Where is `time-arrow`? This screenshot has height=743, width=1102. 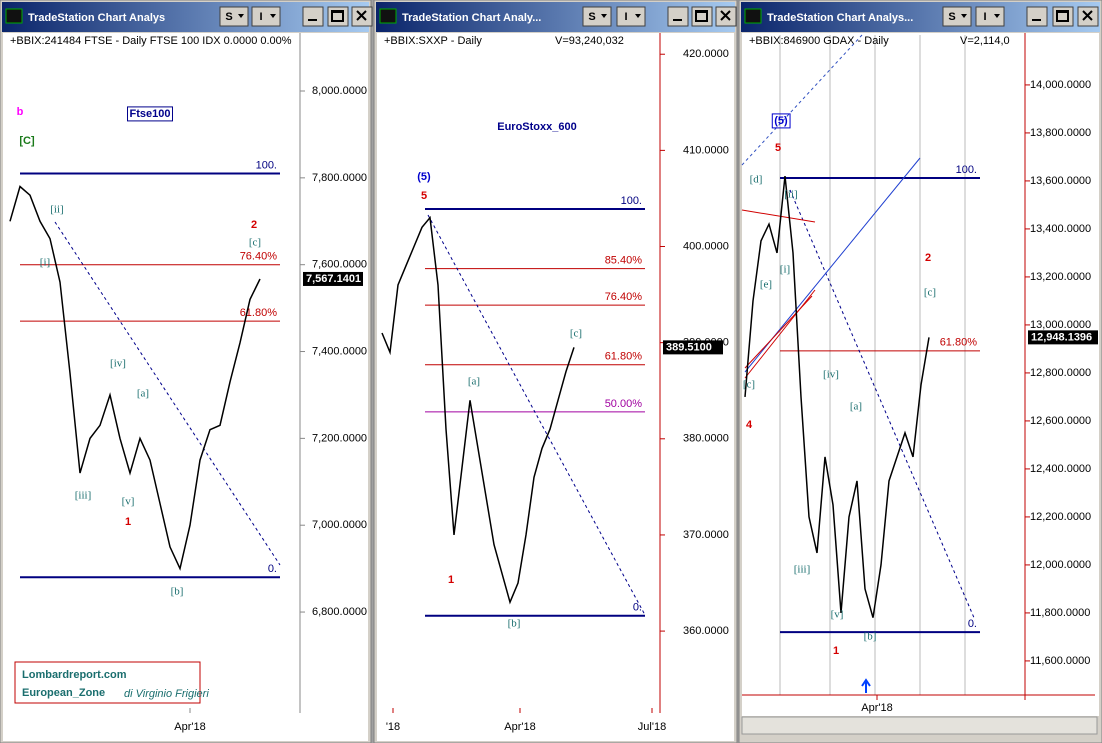 time-arrow is located at coordinates (866, 685).